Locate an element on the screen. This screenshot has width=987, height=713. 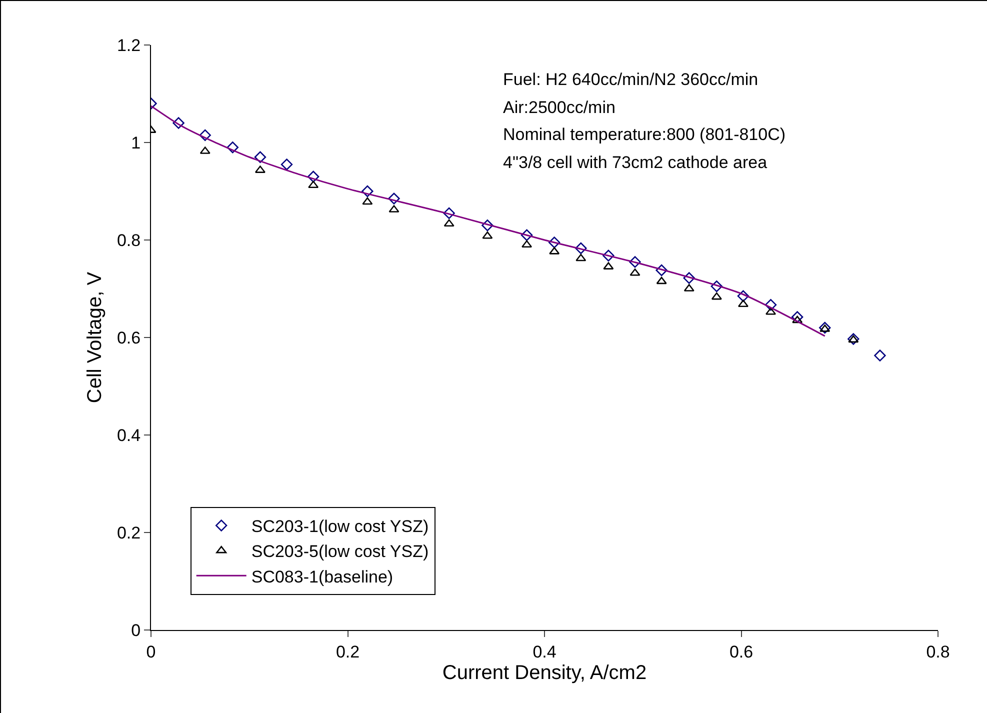
x-tick-label: 0.2 is located at coordinates (348, 652).